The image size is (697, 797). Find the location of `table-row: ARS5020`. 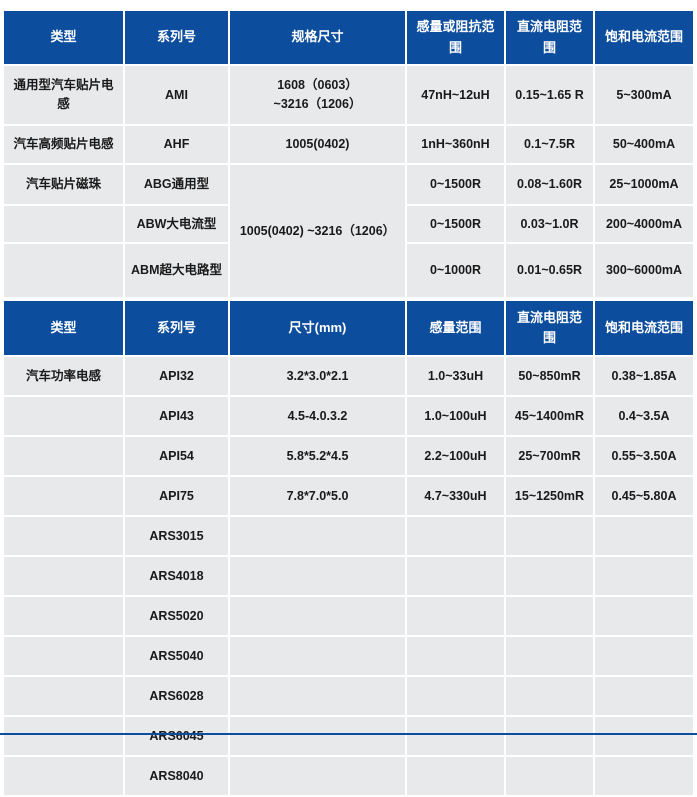

table-row: ARS5020 is located at coordinates (348, 616).